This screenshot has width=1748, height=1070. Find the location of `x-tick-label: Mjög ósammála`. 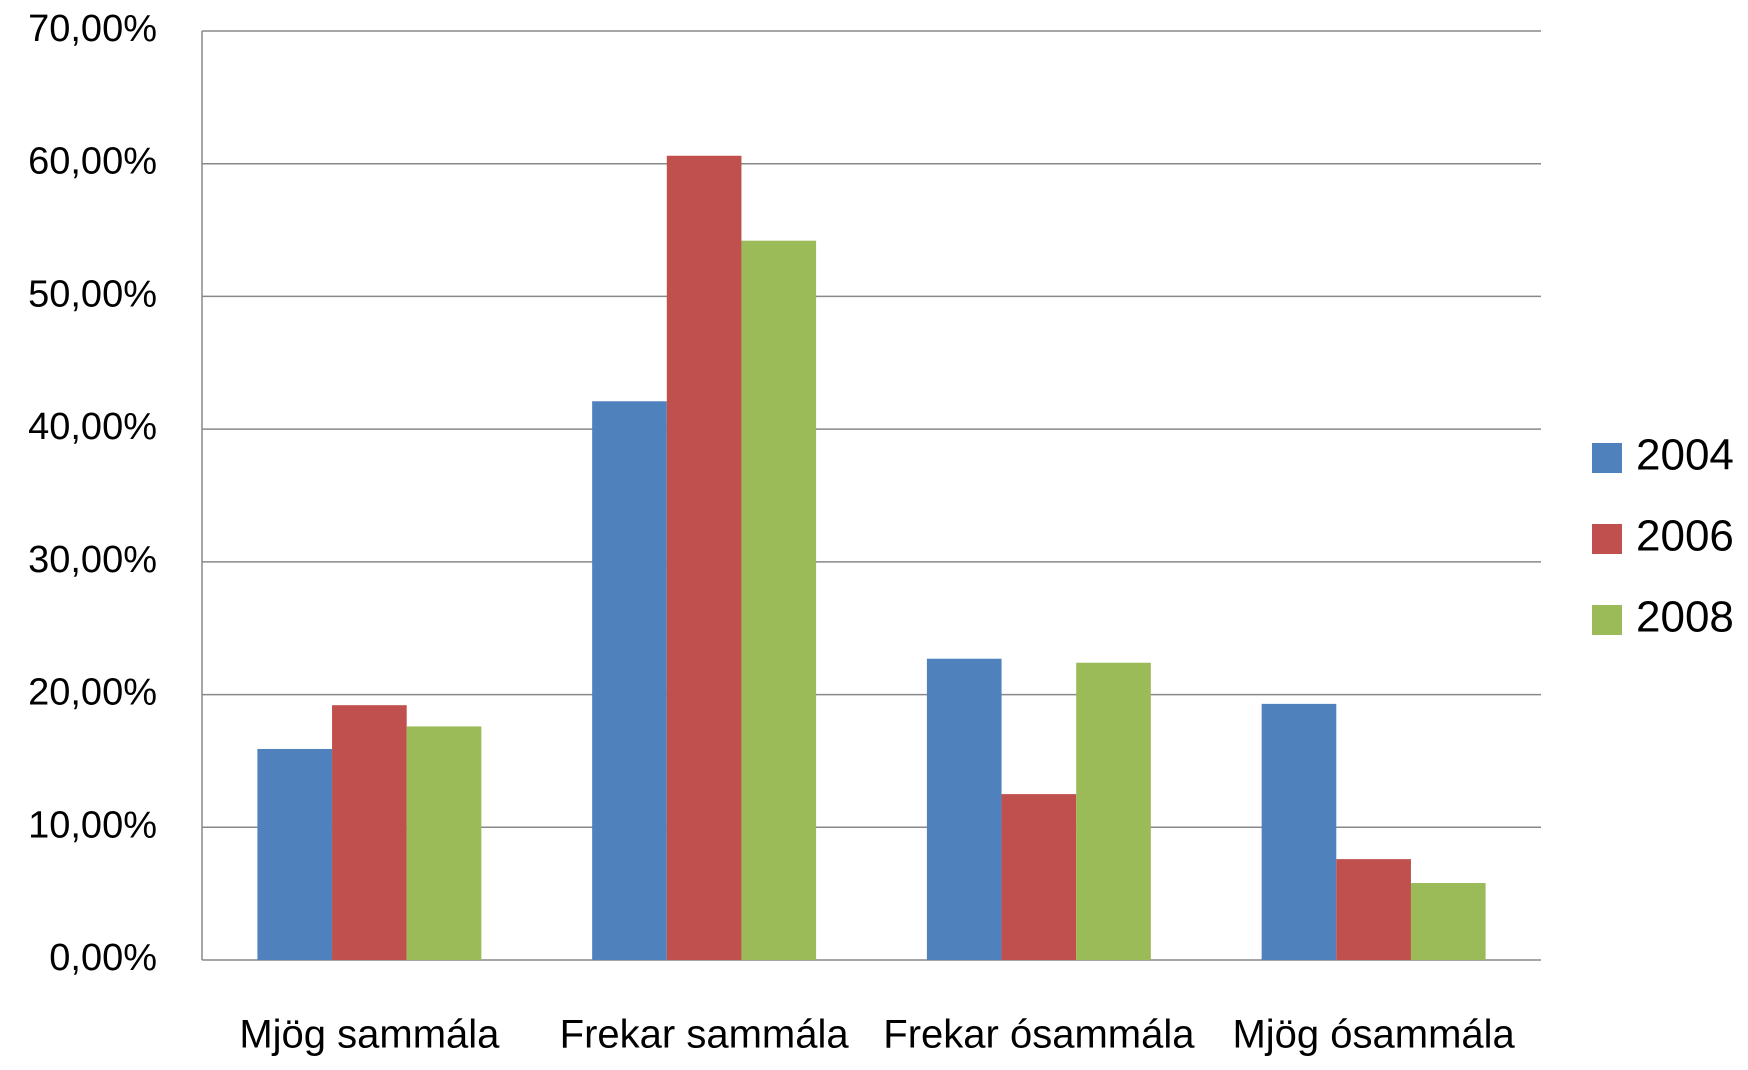

x-tick-label: Mjög ósammála is located at coordinates (1373, 1035).